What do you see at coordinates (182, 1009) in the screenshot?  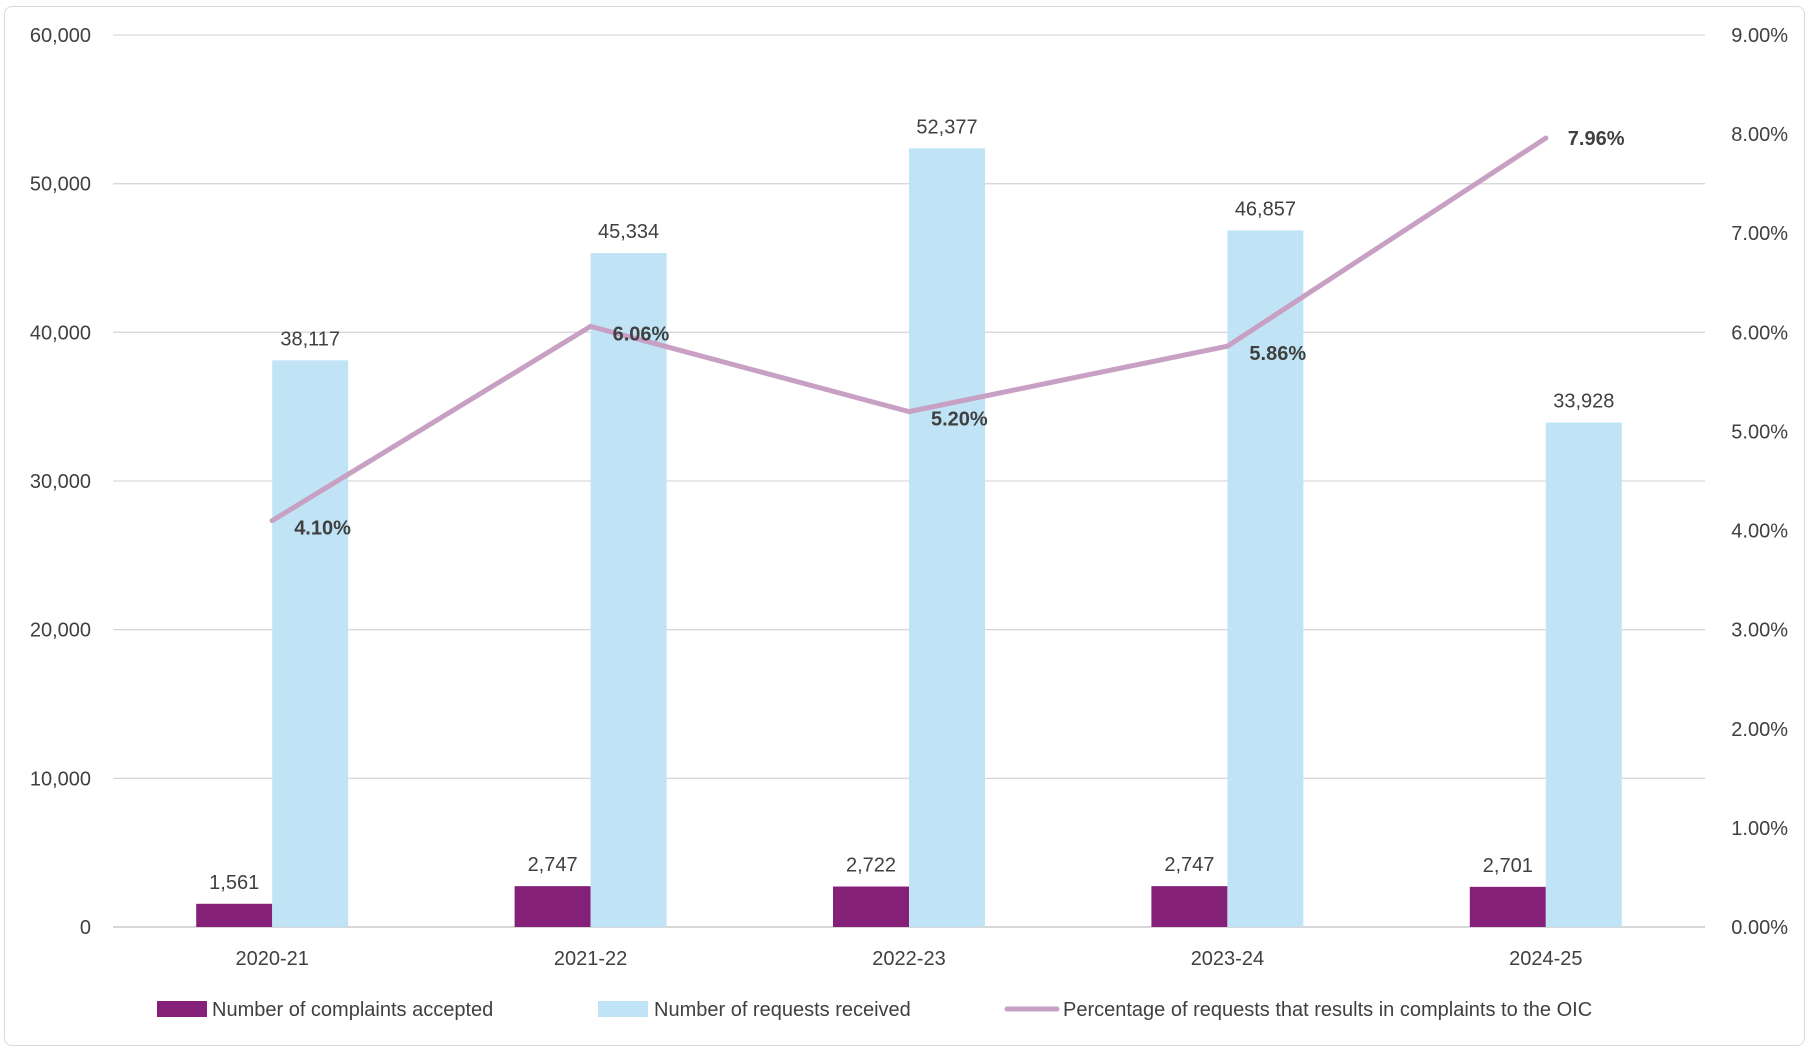 I see `legend-swatch-complaints` at bounding box center [182, 1009].